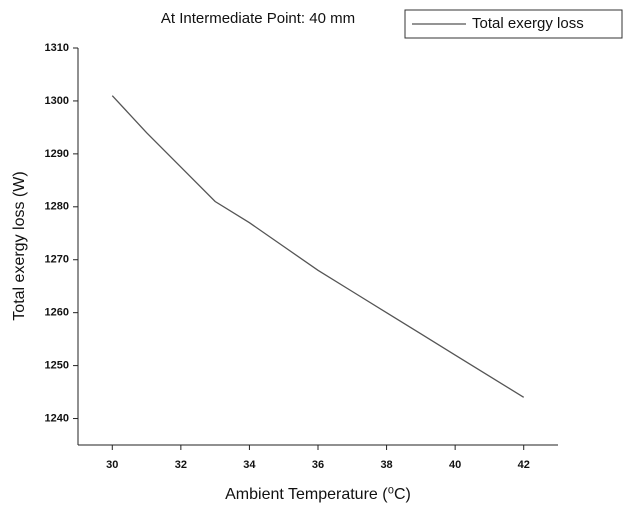  Describe the element at coordinates (57, 260) in the screenshot. I see `y-tick-label: 1270` at that location.